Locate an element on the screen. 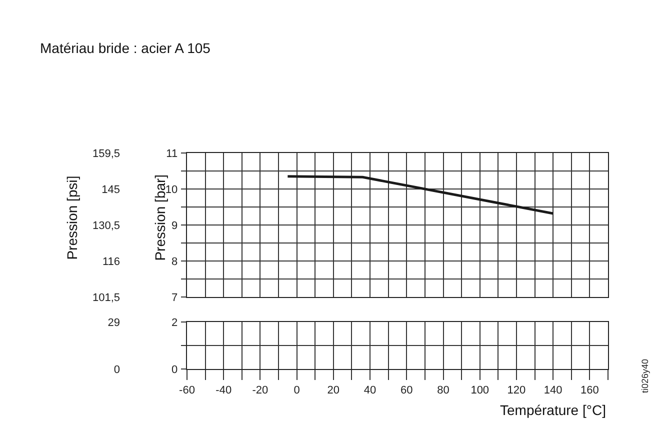 The width and height of the screenshot is (664, 447). y-tick-label: 8 is located at coordinates (174, 262).